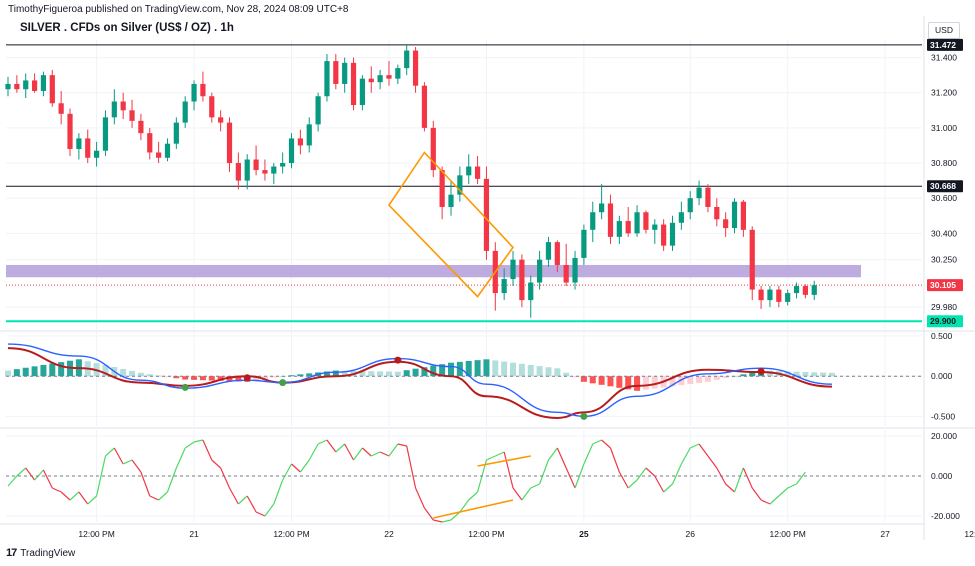 The width and height of the screenshot is (975, 566). I want to click on macd-tick-label: 0.500, so click(942, 336).